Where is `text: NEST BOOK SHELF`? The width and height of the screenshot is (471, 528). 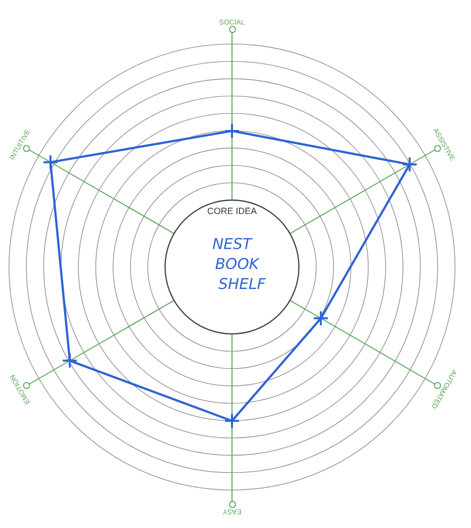 text: NEST BOOK SHELF is located at coordinates (239, 263).